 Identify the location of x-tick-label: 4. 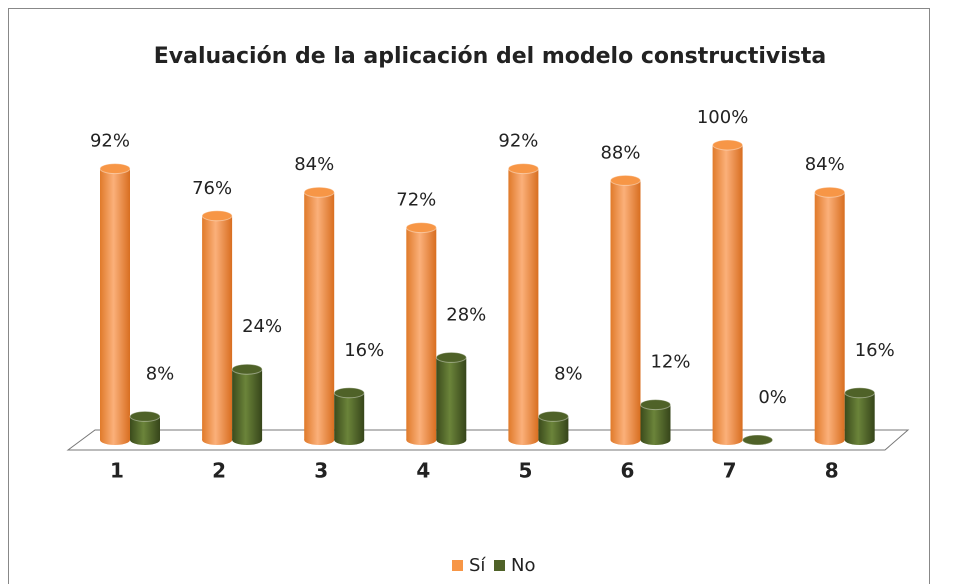
(423, 471).